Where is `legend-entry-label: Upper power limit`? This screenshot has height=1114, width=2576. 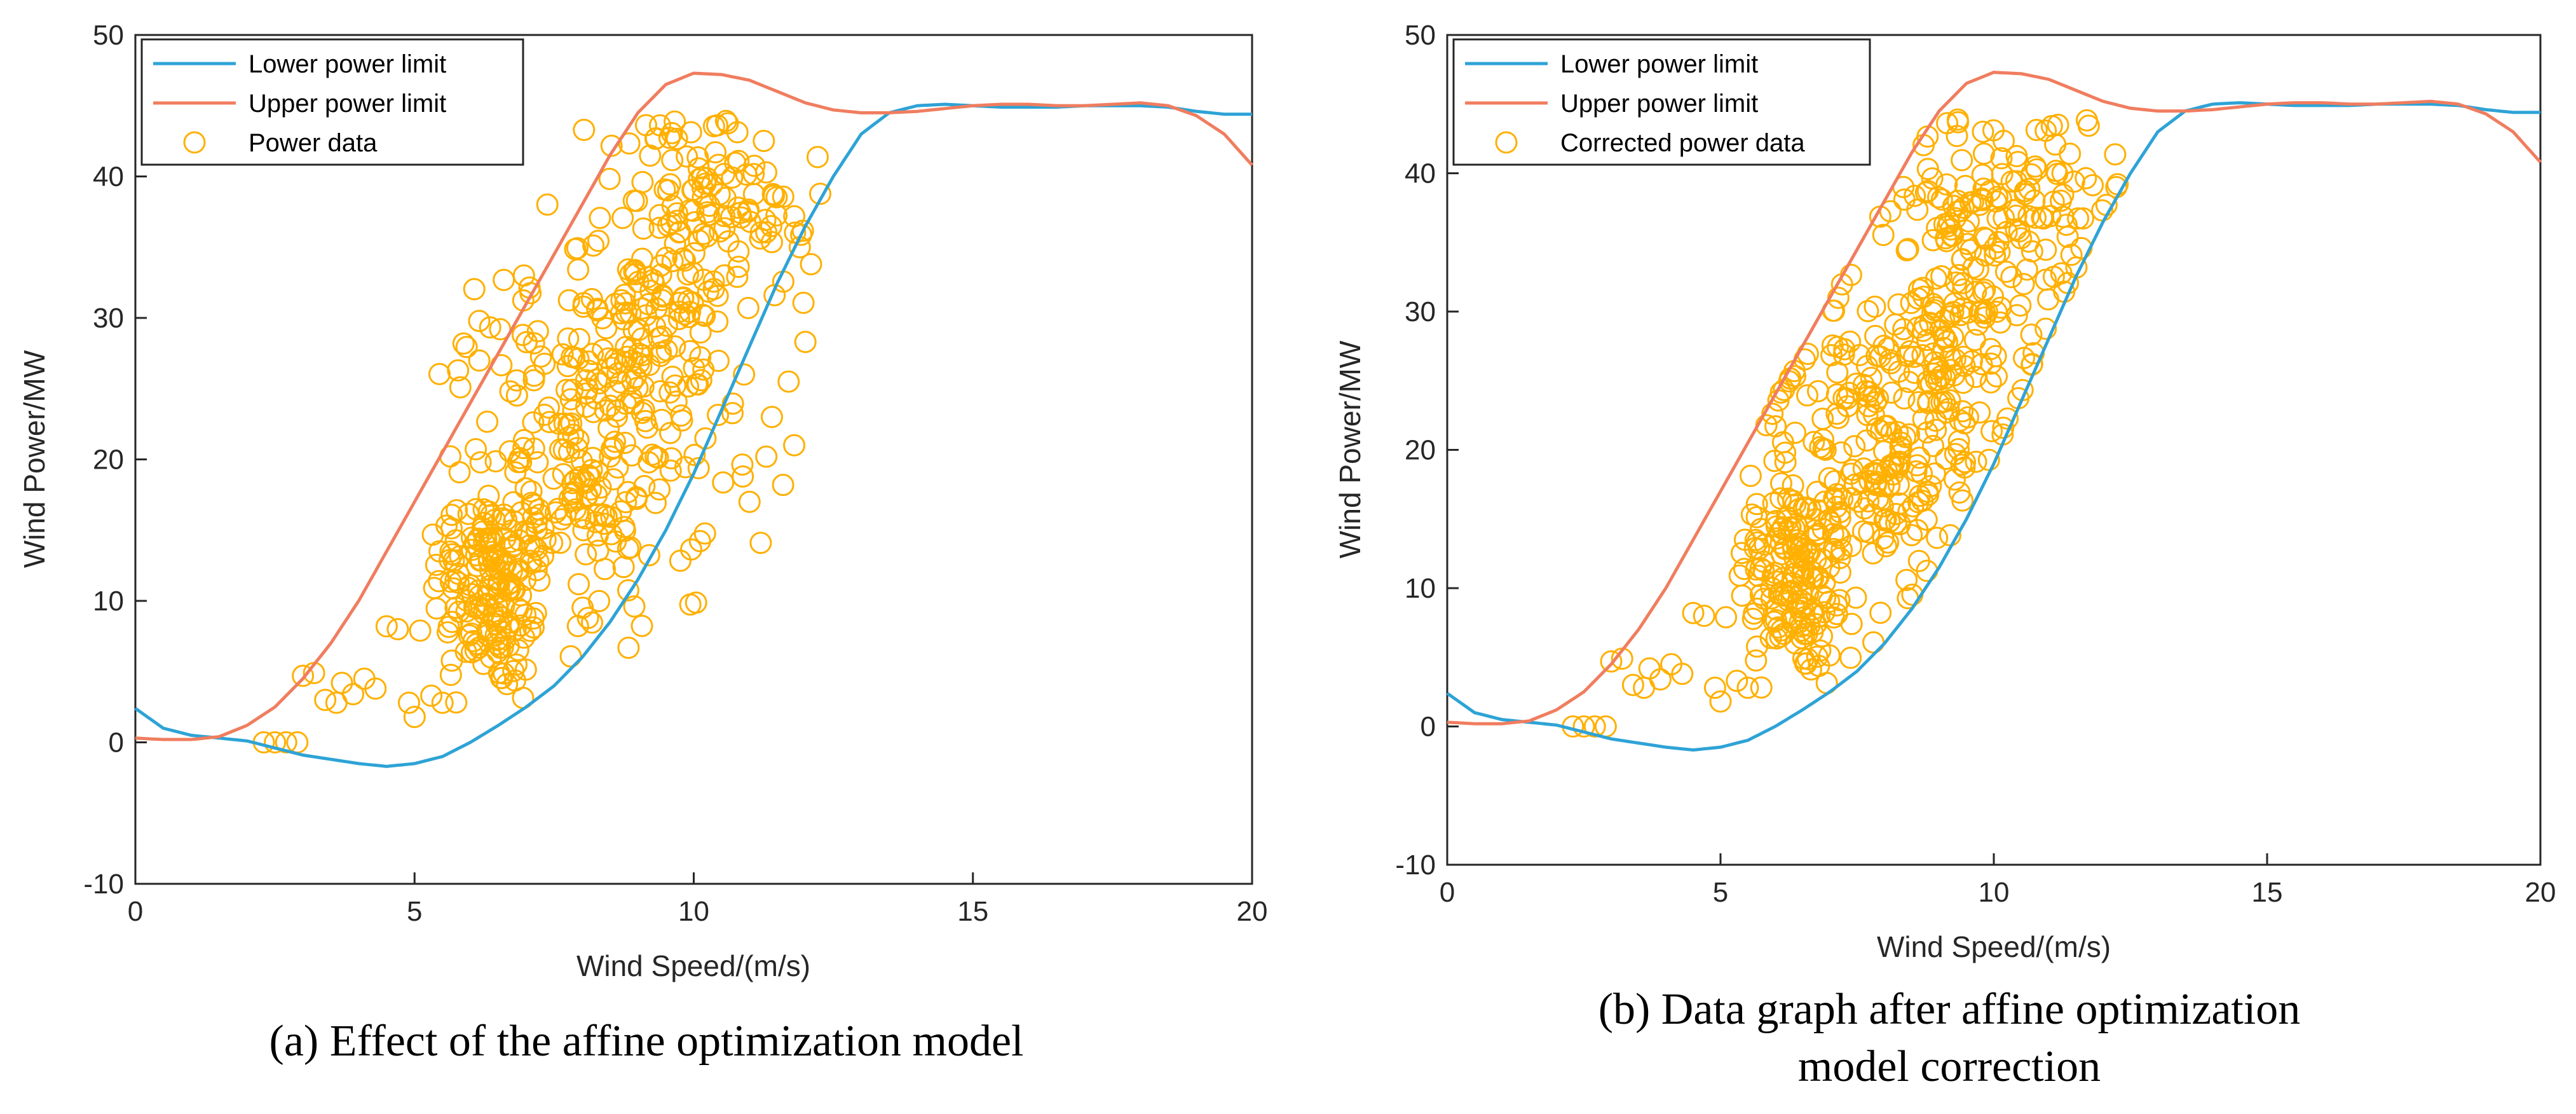
legend-entry-label: Upper power limit is located at coordinates (1659, 104).